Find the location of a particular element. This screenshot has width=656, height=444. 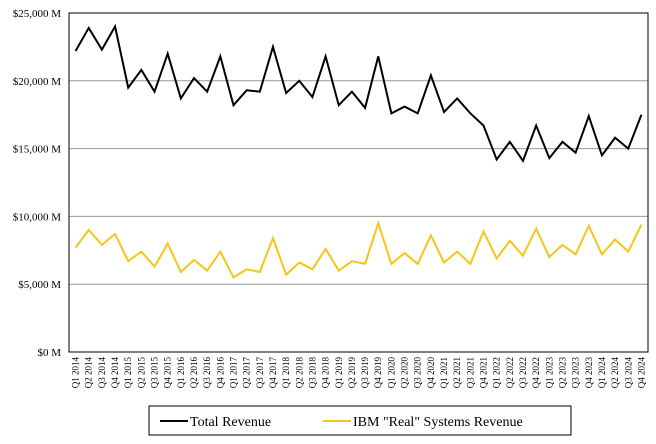

y-tick-label: $25,000 M is located at coordinates (37, 14).